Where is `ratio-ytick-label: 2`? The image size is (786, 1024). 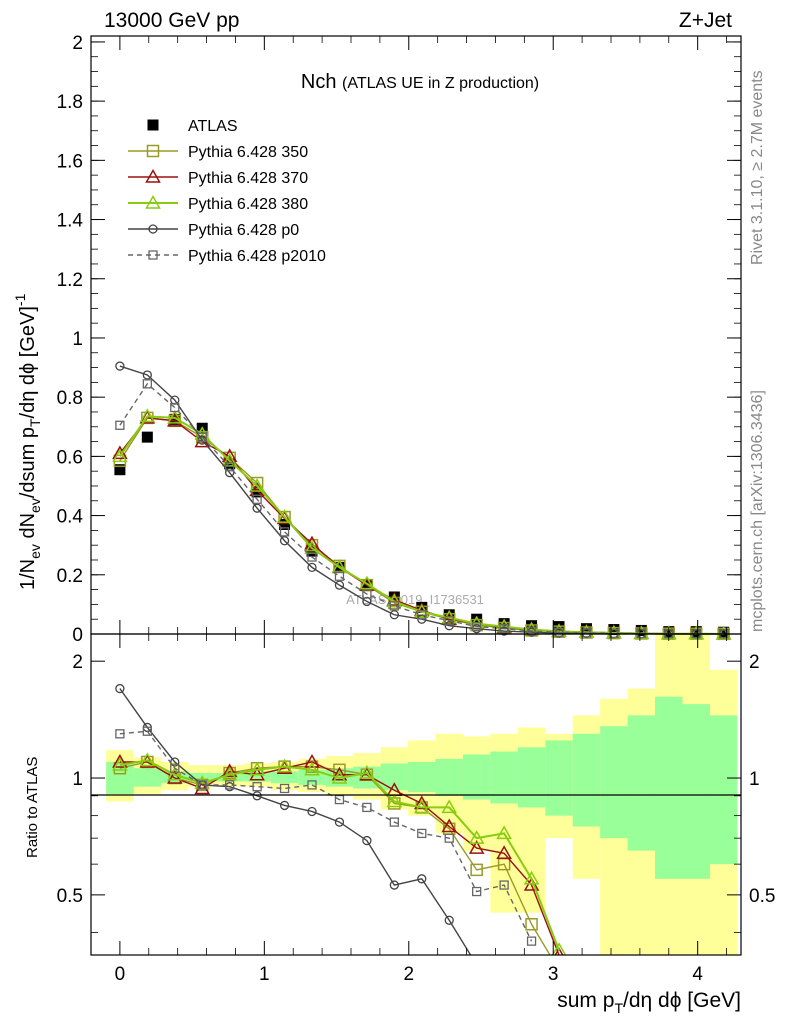 ratio-ytick-label: 2 is located at coordinates (77, 662).